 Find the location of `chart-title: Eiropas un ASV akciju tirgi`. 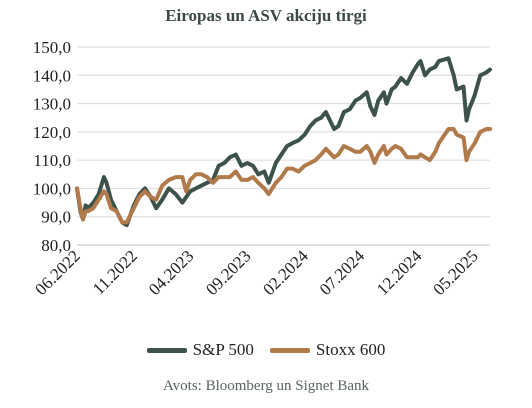

chart-title: Eiropas un ASV akciju tirgi is located at coordinates (266, 15).